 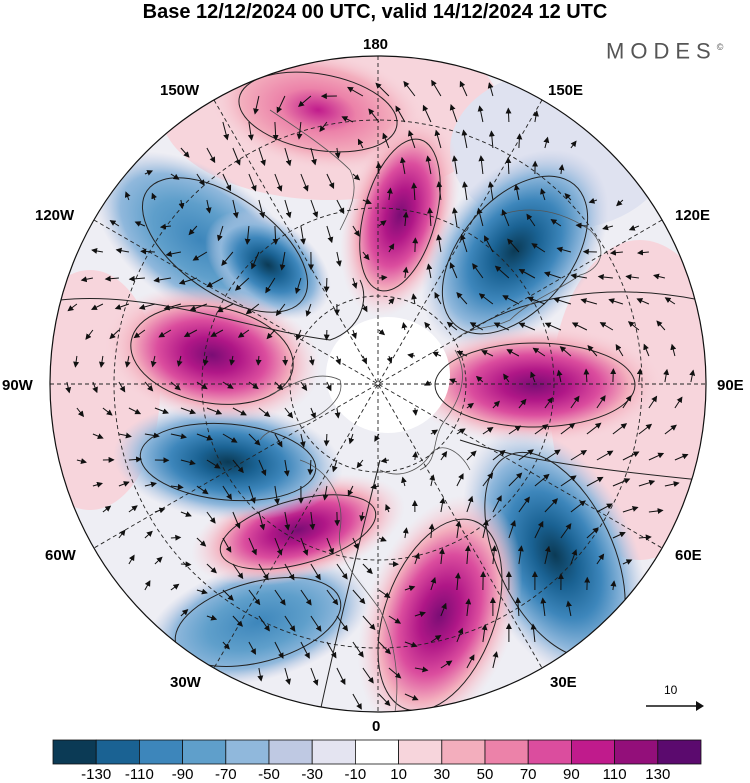 What do you see at coordinates (318, 114) in the screenshot?
I see `anomaly-pac-north` at bounding box center [318, 114].